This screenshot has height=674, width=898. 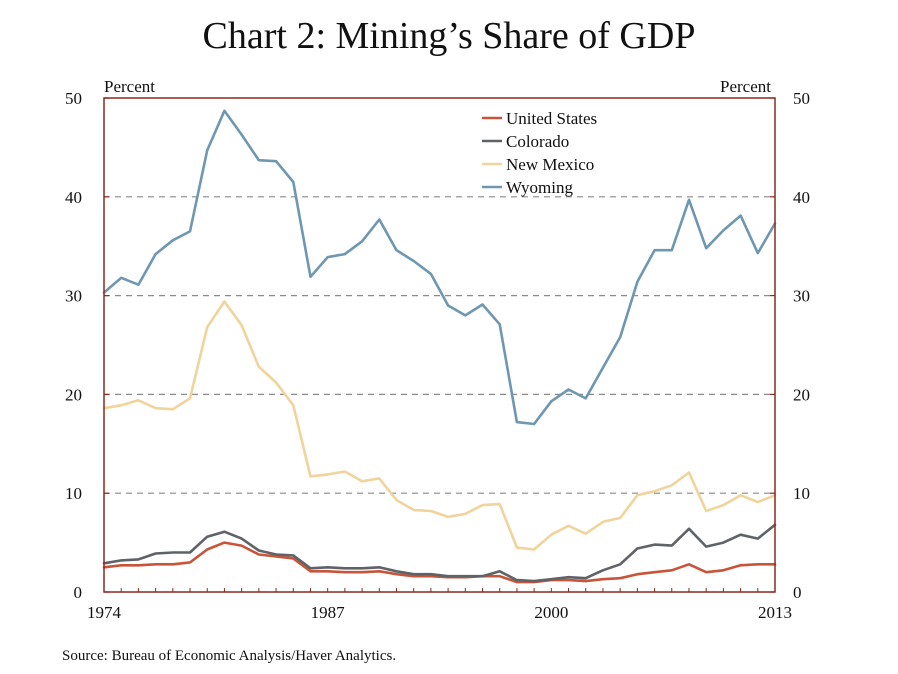 What do you see at coordinates (73, 394) in the screenshot?
I see `y-tick-left-20: 20` at bounding box center [73, 394].